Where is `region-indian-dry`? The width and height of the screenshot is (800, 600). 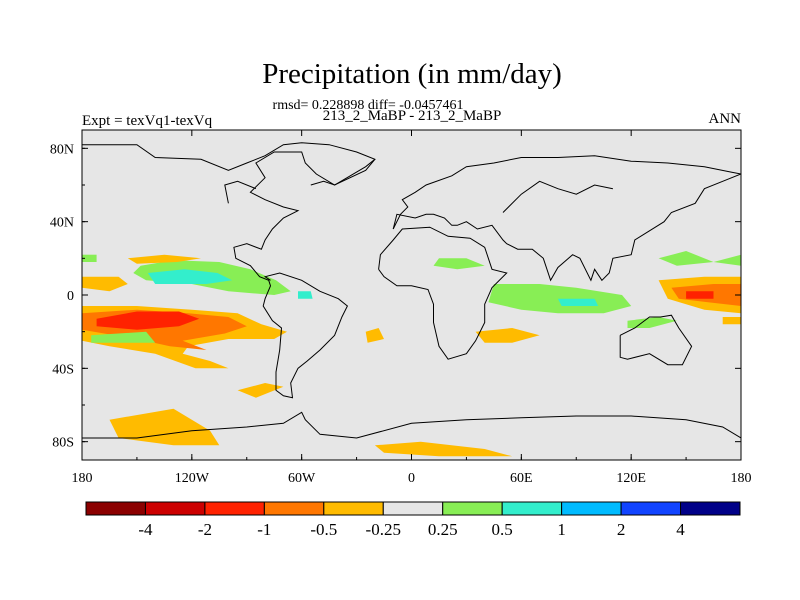
region-indian-dry is located at coordinates (507, 335).